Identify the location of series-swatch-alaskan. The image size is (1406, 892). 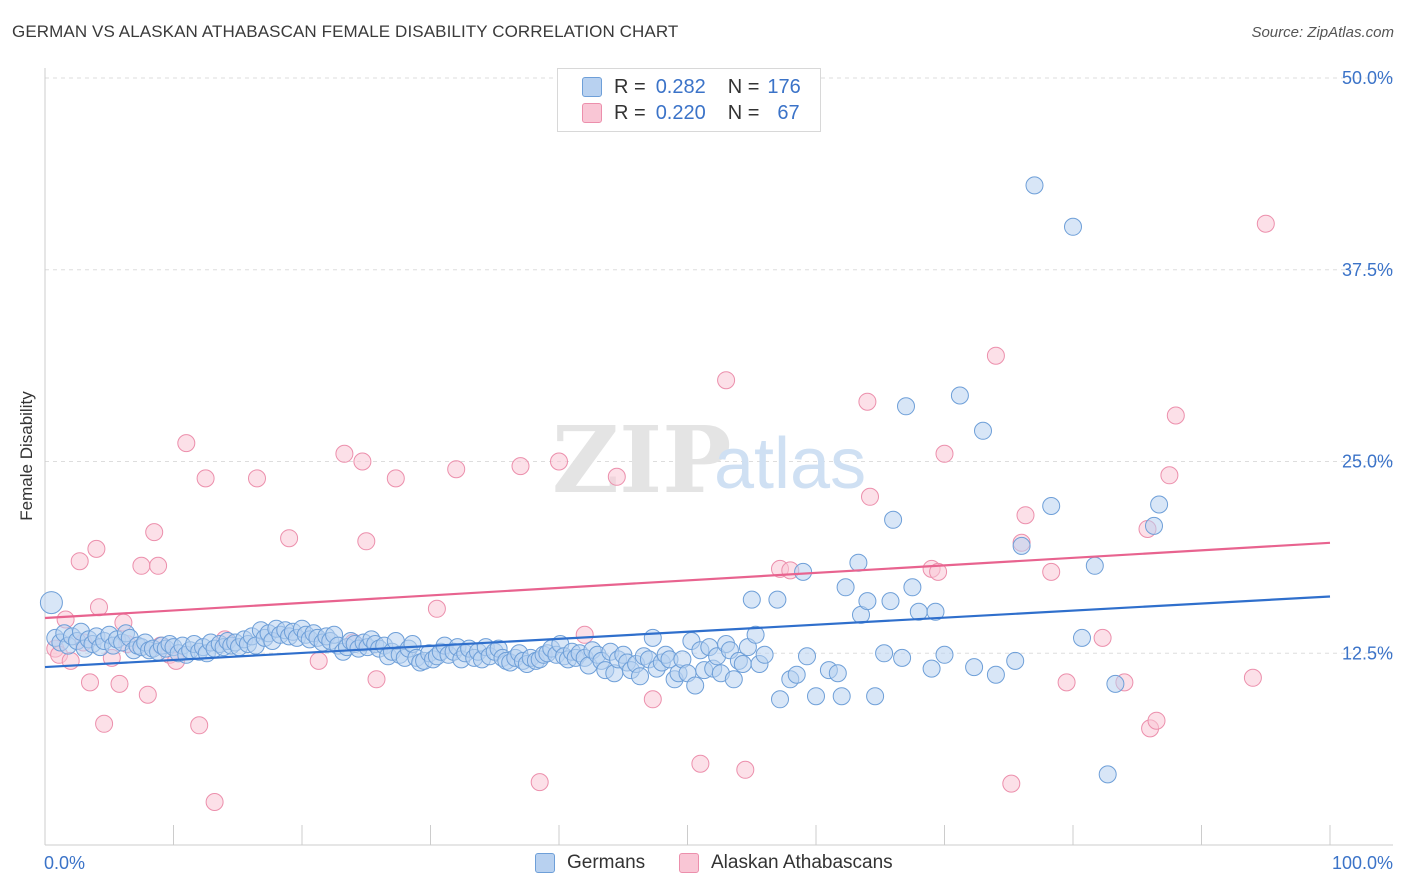
(689, 863).